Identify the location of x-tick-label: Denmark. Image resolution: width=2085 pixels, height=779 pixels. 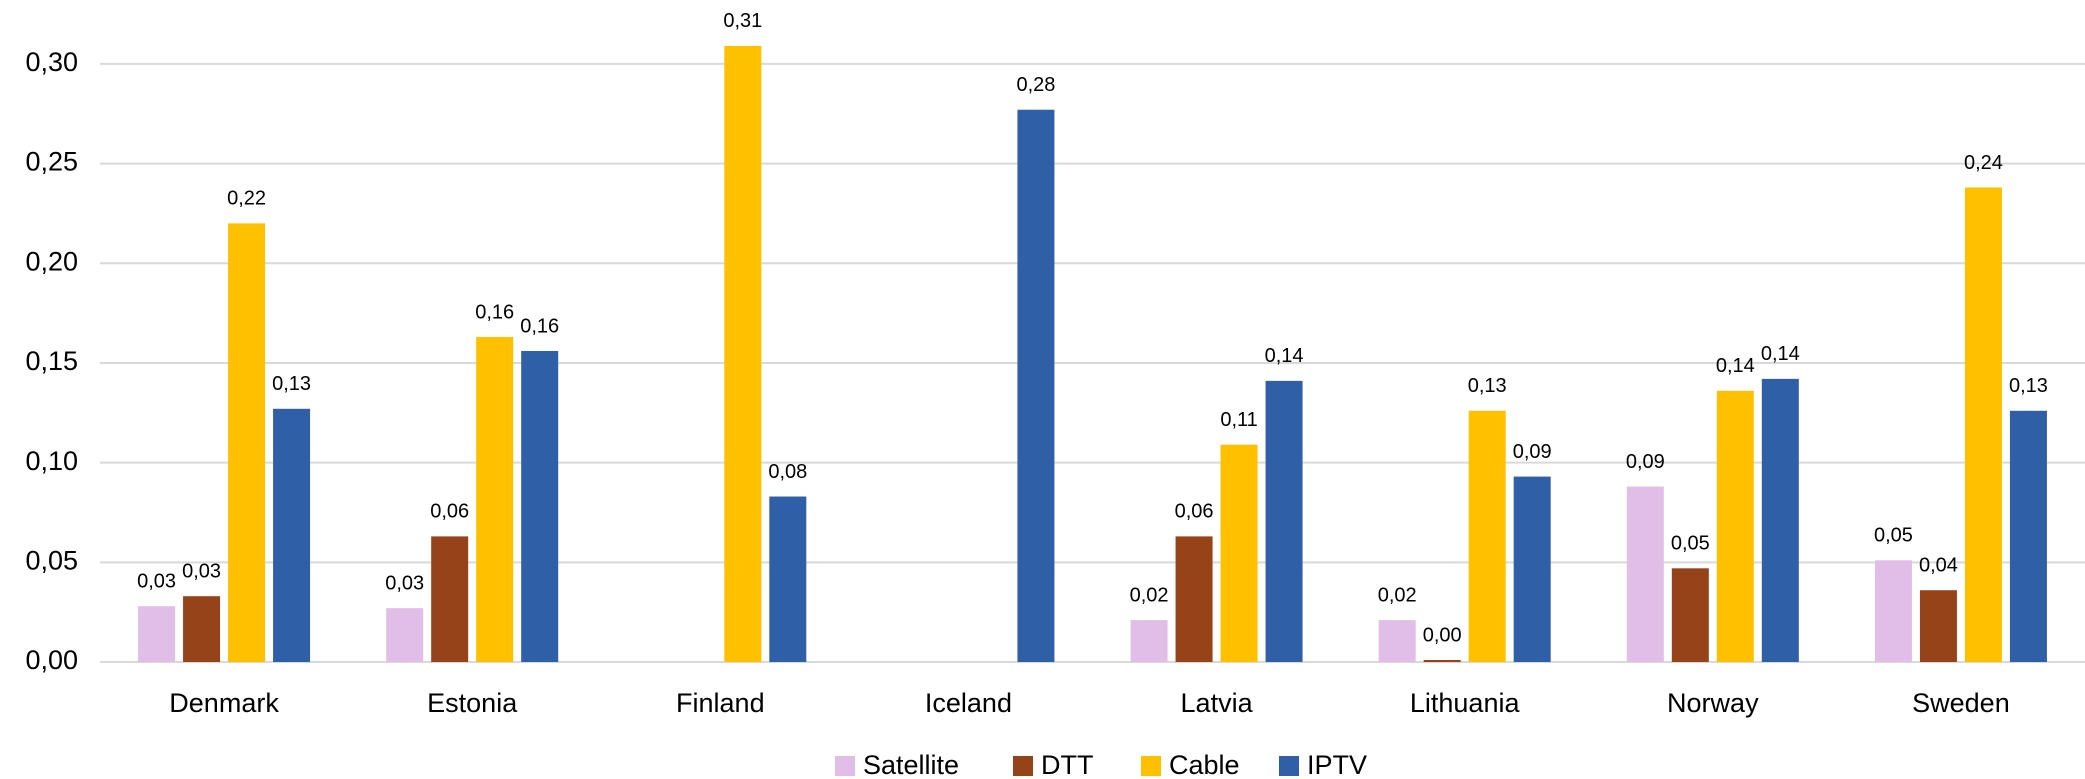
(224, 703).